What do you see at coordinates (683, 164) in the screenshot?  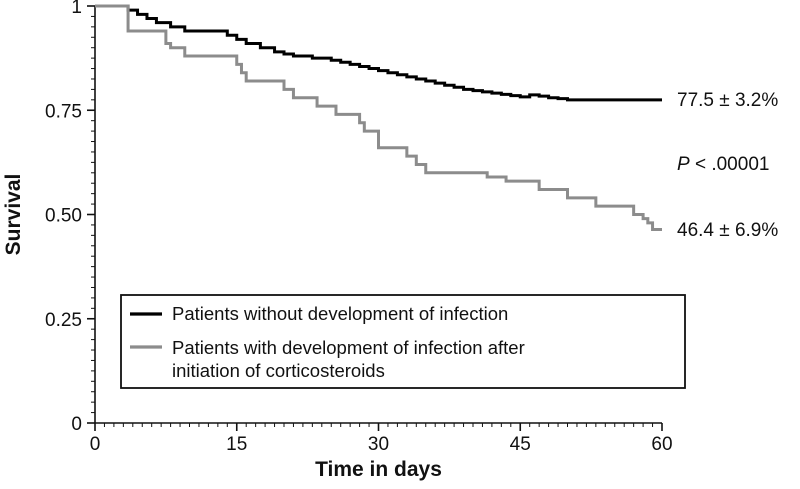 I see `p-value-symbol: P` at bounding box center [683, 164].